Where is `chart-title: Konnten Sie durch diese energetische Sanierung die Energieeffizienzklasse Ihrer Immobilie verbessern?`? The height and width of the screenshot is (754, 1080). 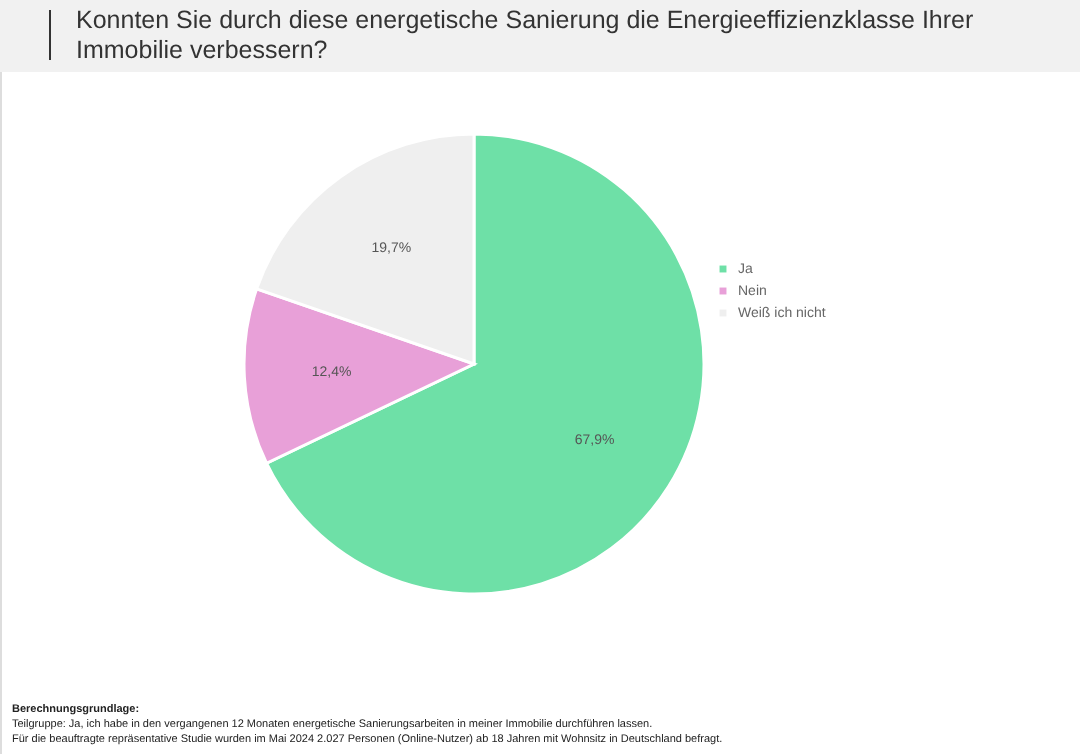
chart-title: Konnten Sie durch diese energetische Sanierung die Energieeffizienzklasse Ihrer Immobilie verbessern? is located at coordinates (525, 35).